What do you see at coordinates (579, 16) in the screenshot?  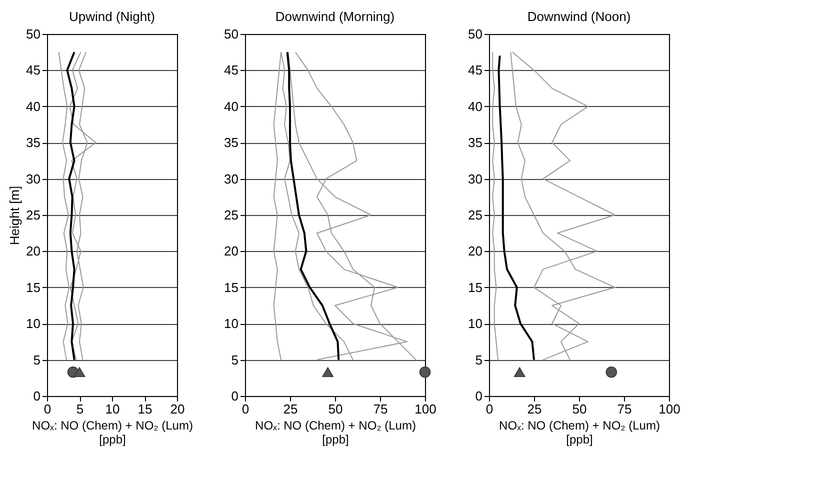 I see `chart-title: Downwind (Noon)` at bounding box center [579, 16].